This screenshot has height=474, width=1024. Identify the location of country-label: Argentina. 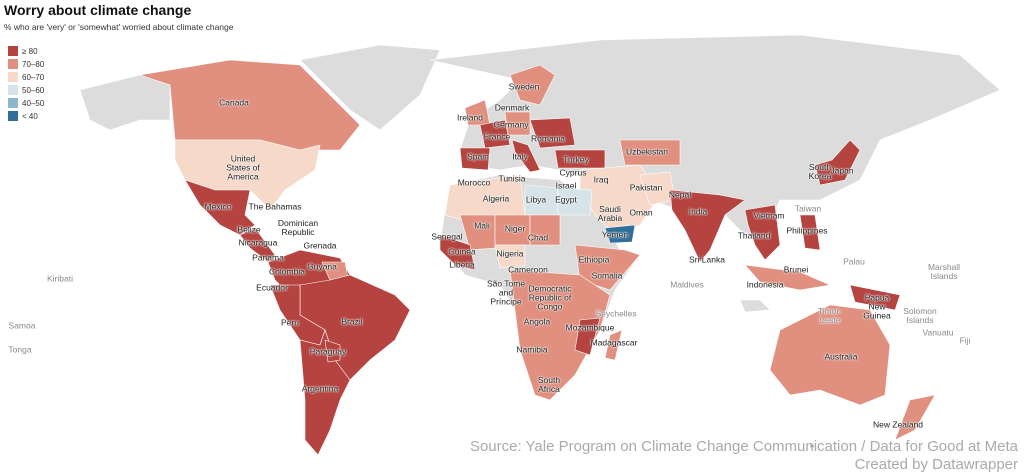
(320, 388).